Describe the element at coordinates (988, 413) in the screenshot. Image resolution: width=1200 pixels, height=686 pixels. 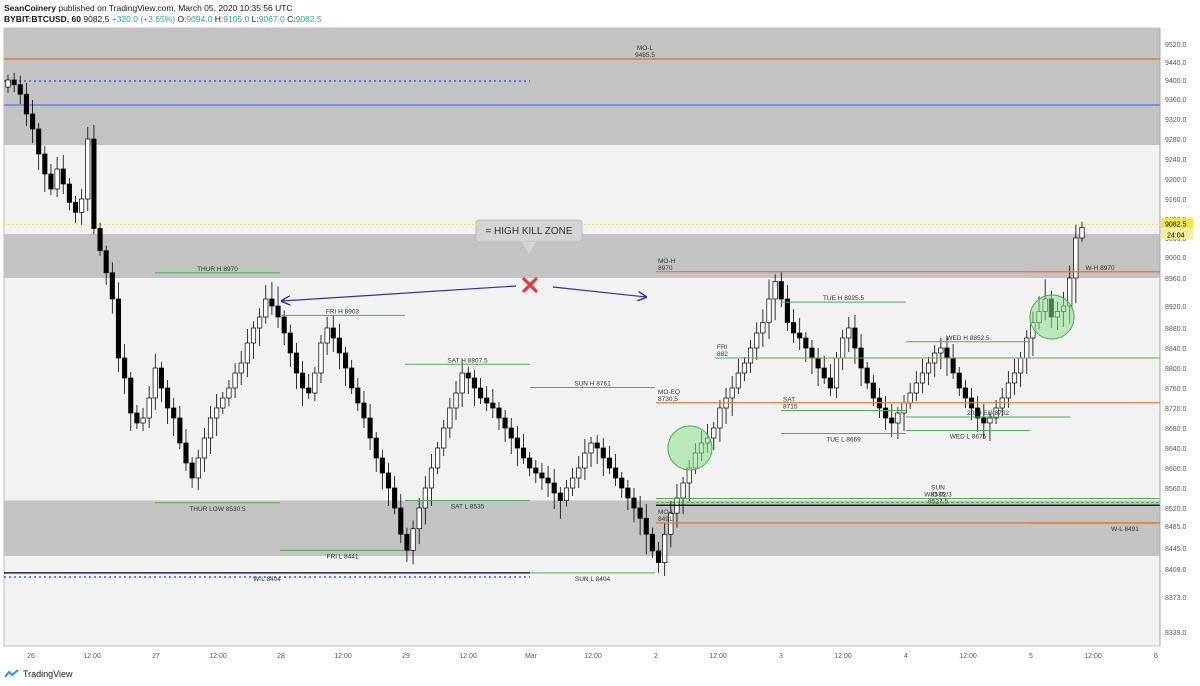
I see `level-label: 2020 EQ 8702` at that location.